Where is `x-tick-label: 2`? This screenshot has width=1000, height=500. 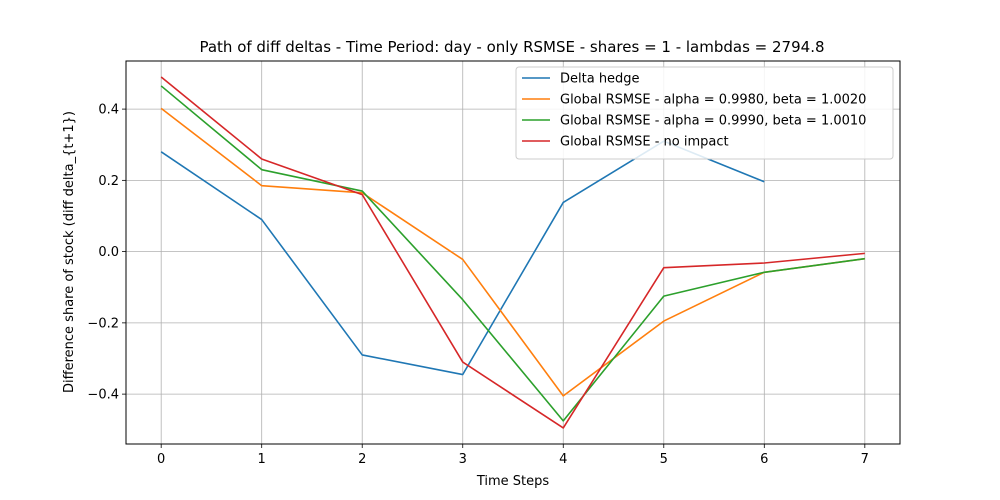
x-tick-label: 2 is located at coordinates (362, 459).